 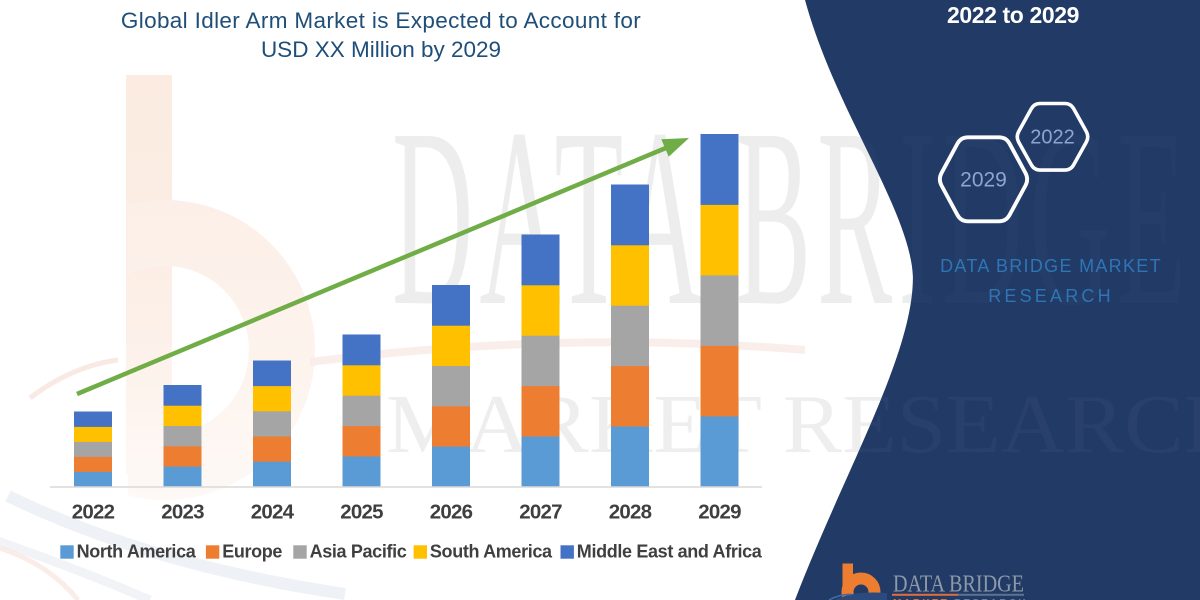 What do you see at coordinates (358, 552) in the screenshot?
I see `svg-text: Asia Pacific` at bounding box center [358, 552].